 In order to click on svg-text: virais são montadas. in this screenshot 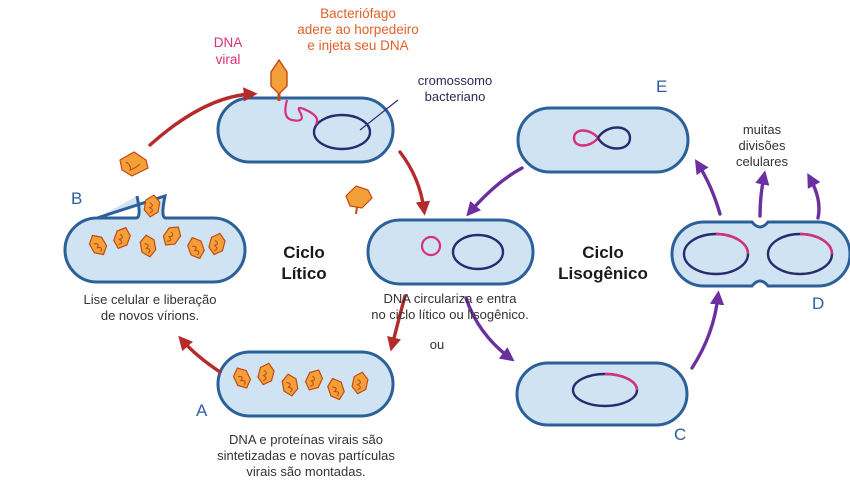, I will do `click(305, 471)`.